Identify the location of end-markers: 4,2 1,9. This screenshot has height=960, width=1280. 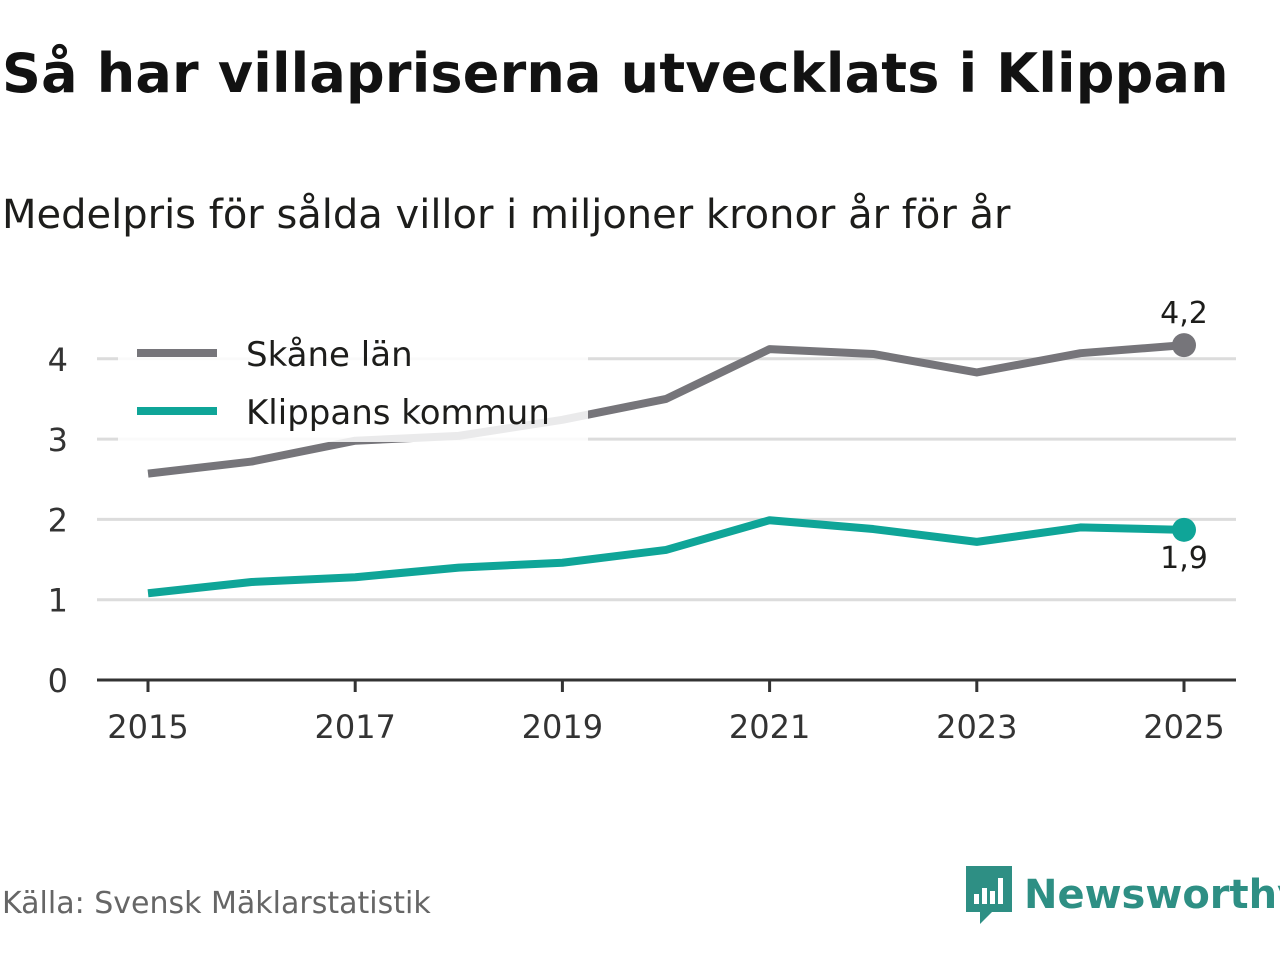
(1184, 436).